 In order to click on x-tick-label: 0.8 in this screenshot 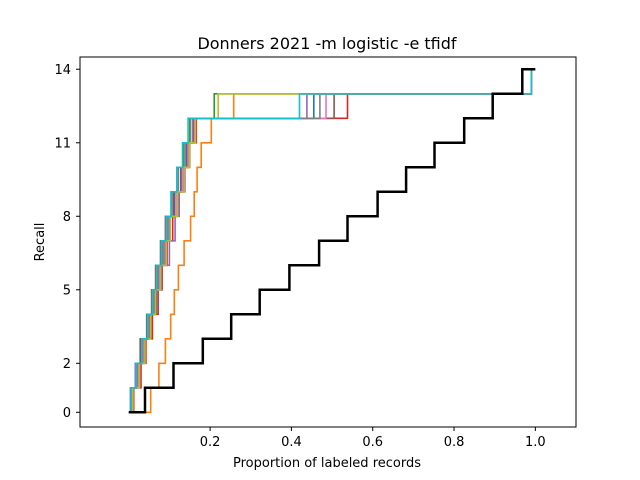, I will do `click(454, 442)`.